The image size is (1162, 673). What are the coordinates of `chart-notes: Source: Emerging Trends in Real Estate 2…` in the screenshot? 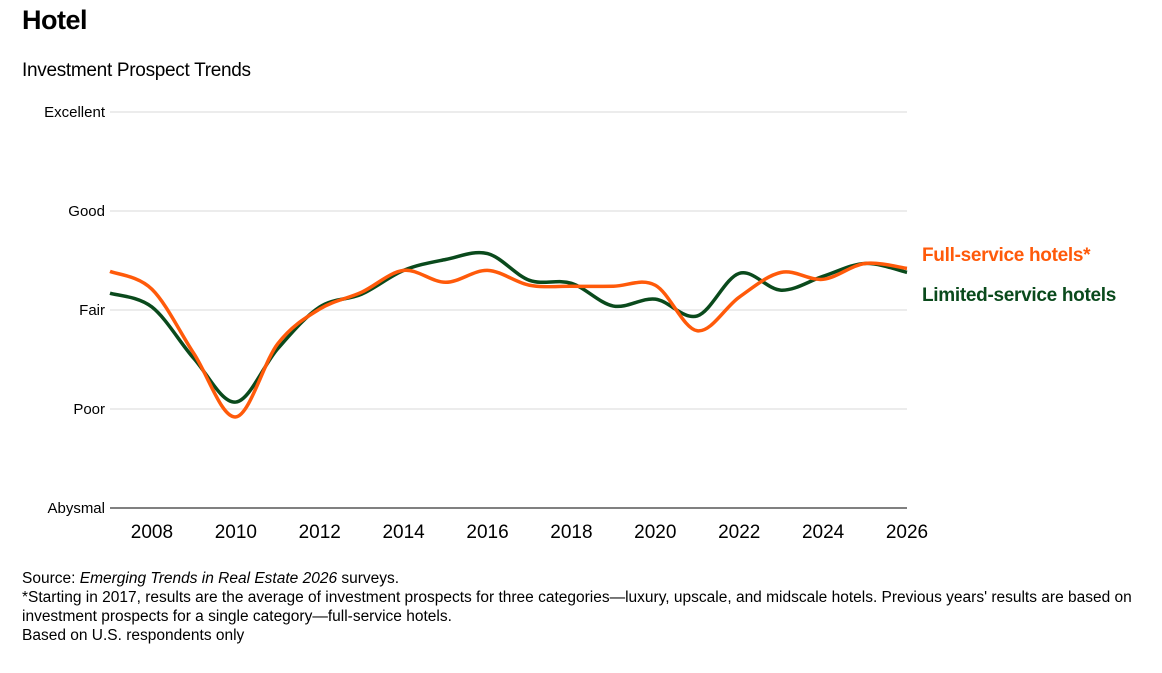 It's located at (582, 607).